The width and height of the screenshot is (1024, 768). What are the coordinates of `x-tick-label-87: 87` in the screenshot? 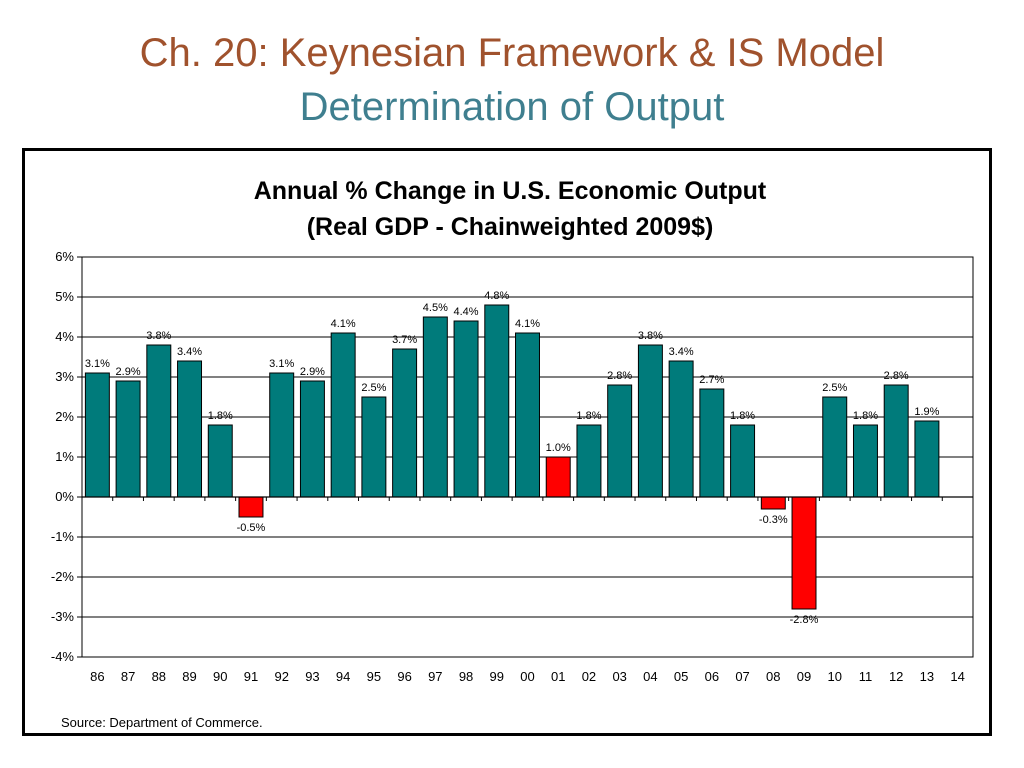 It's located at (128, 676).